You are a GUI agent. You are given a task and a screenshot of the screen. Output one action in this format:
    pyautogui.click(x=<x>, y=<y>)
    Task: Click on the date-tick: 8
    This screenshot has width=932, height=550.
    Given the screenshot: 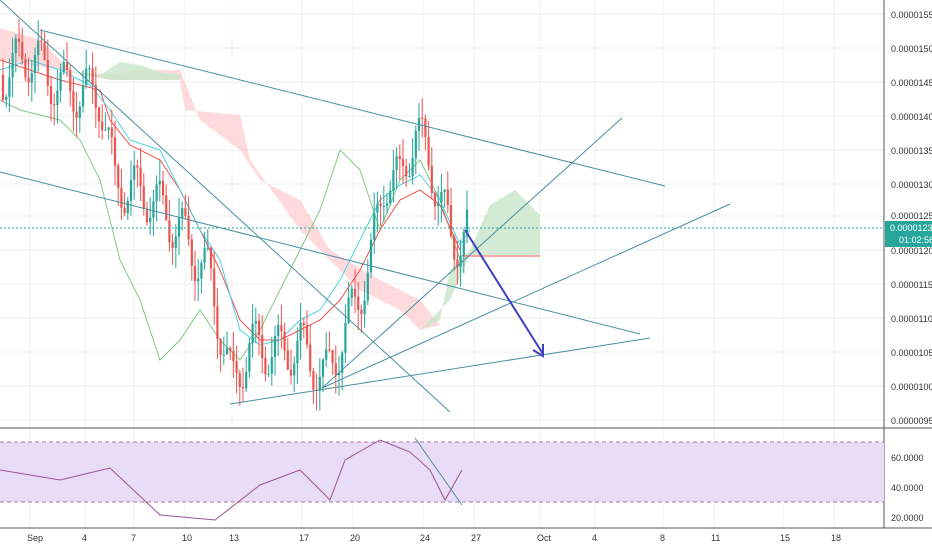 What is the action you would take?
    pyautogui.click(x=662, y=538)
    